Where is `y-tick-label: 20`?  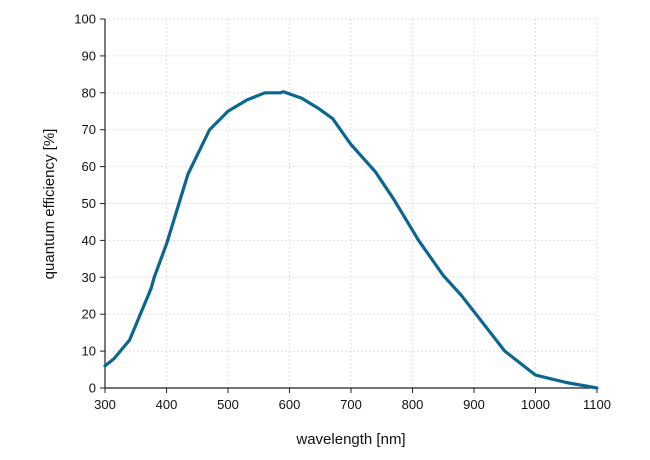 y-tick-label: 20 is located at coordinates (89, 314).